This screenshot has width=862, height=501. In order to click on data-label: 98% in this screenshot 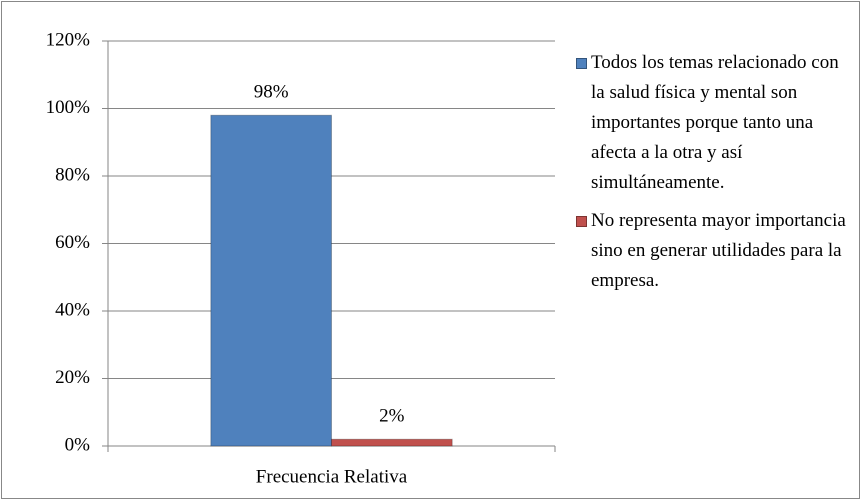, I will do `click(271, 92)`.